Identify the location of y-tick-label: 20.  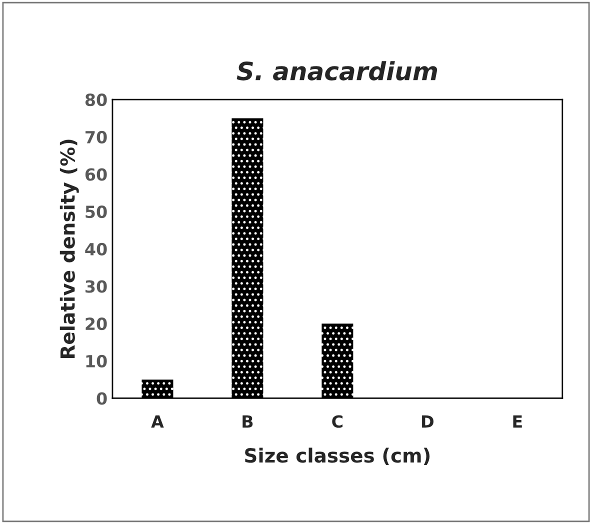
(96, 324).